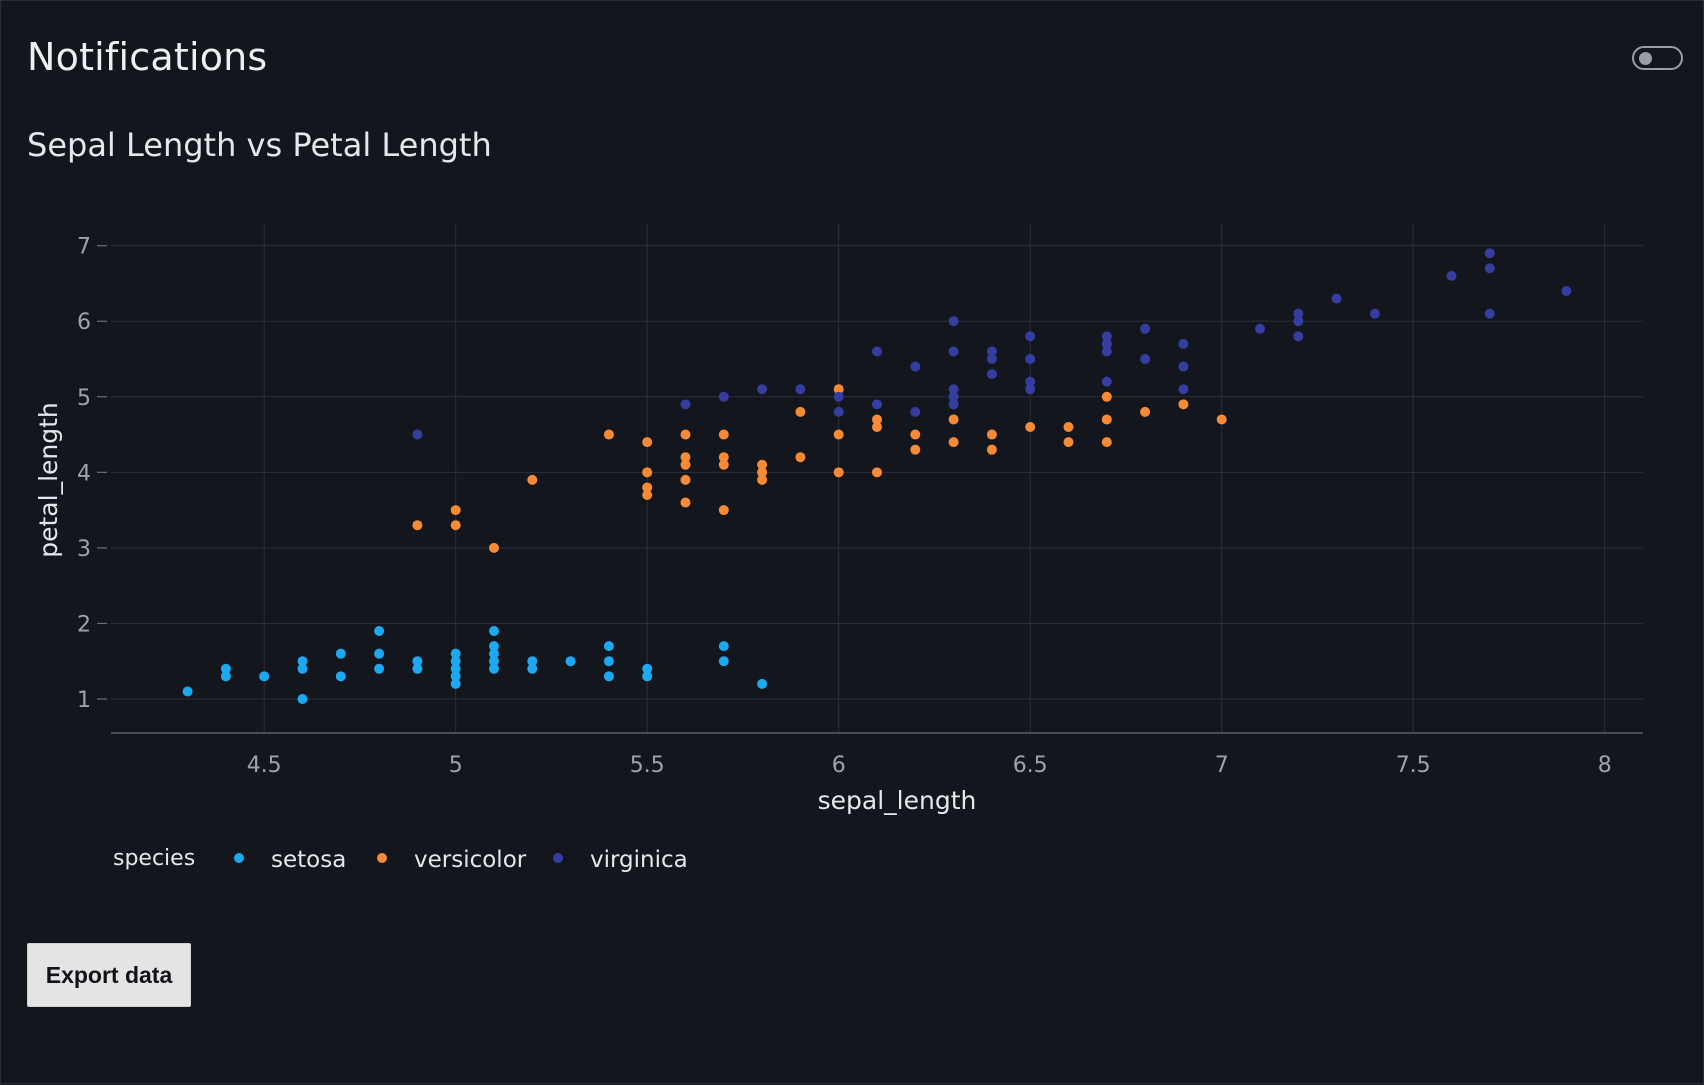  What do you see at coordinates (1645, 58) in the screenshot?
I see `toggle-knob` at bounding box center [1645, 58].